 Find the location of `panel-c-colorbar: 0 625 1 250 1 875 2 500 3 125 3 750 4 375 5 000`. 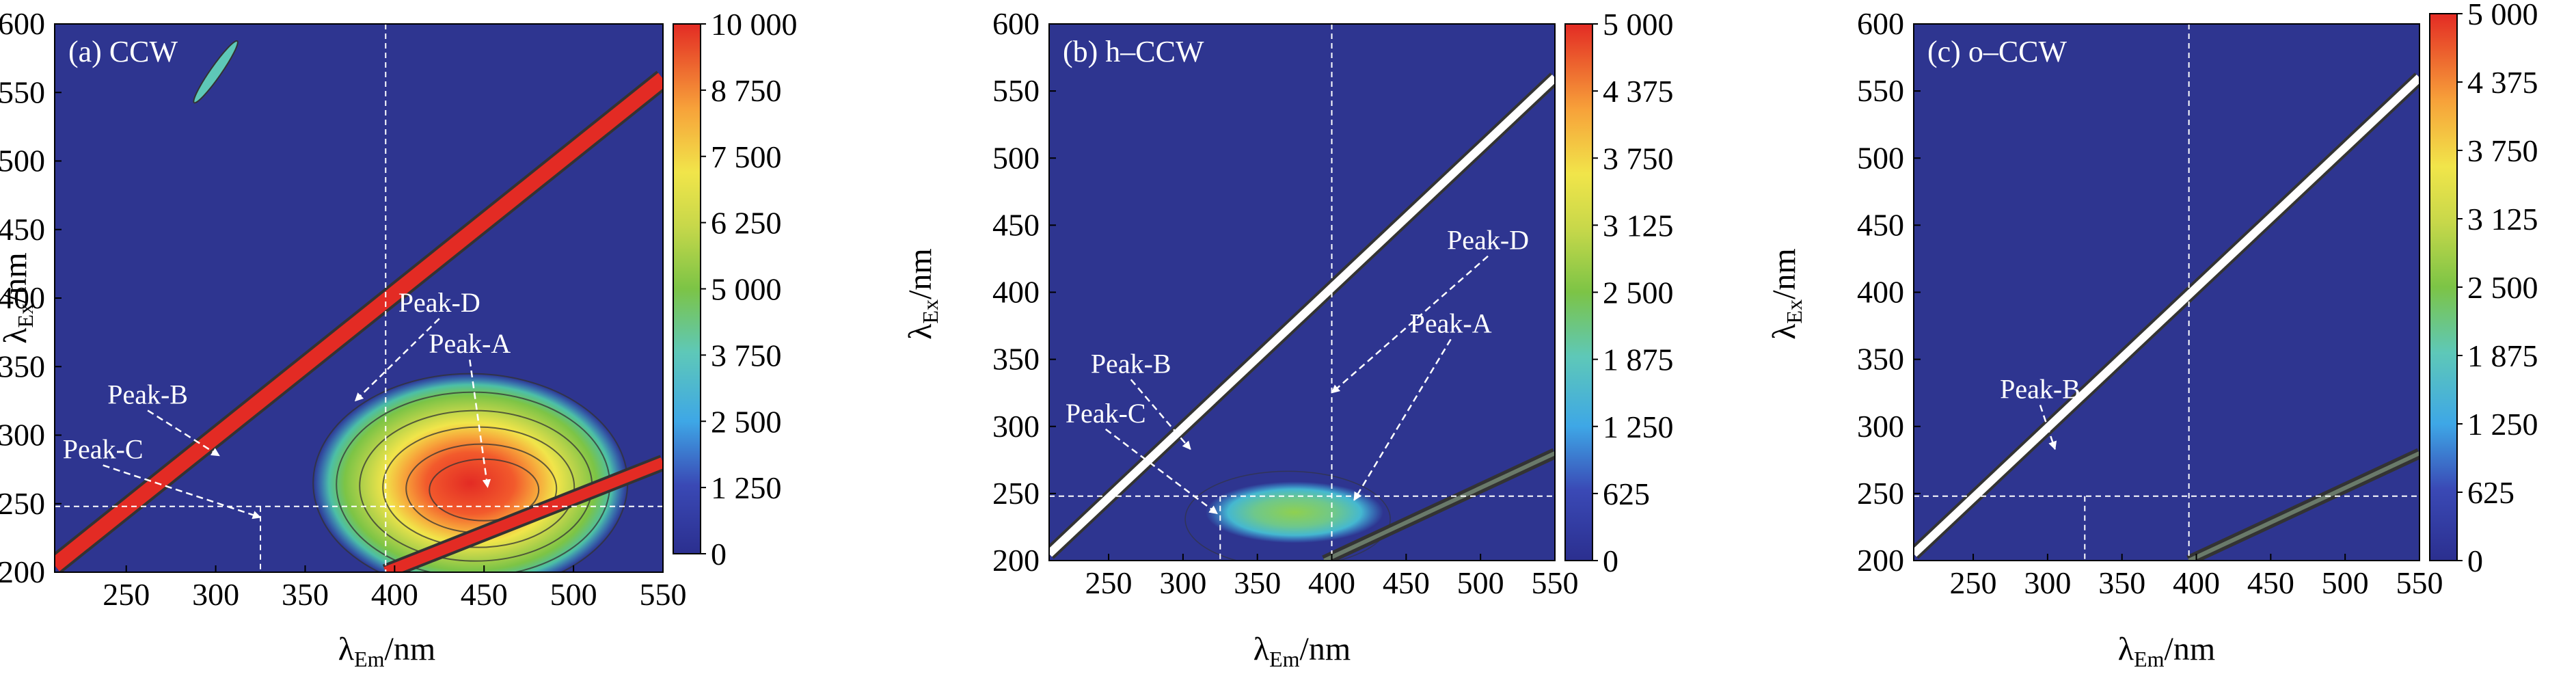

panel-c-colorbar: 0 625 1 250 1 875 2 500 3 125 3 750 4 375 5 000 is located at coordinates (2483, 289).